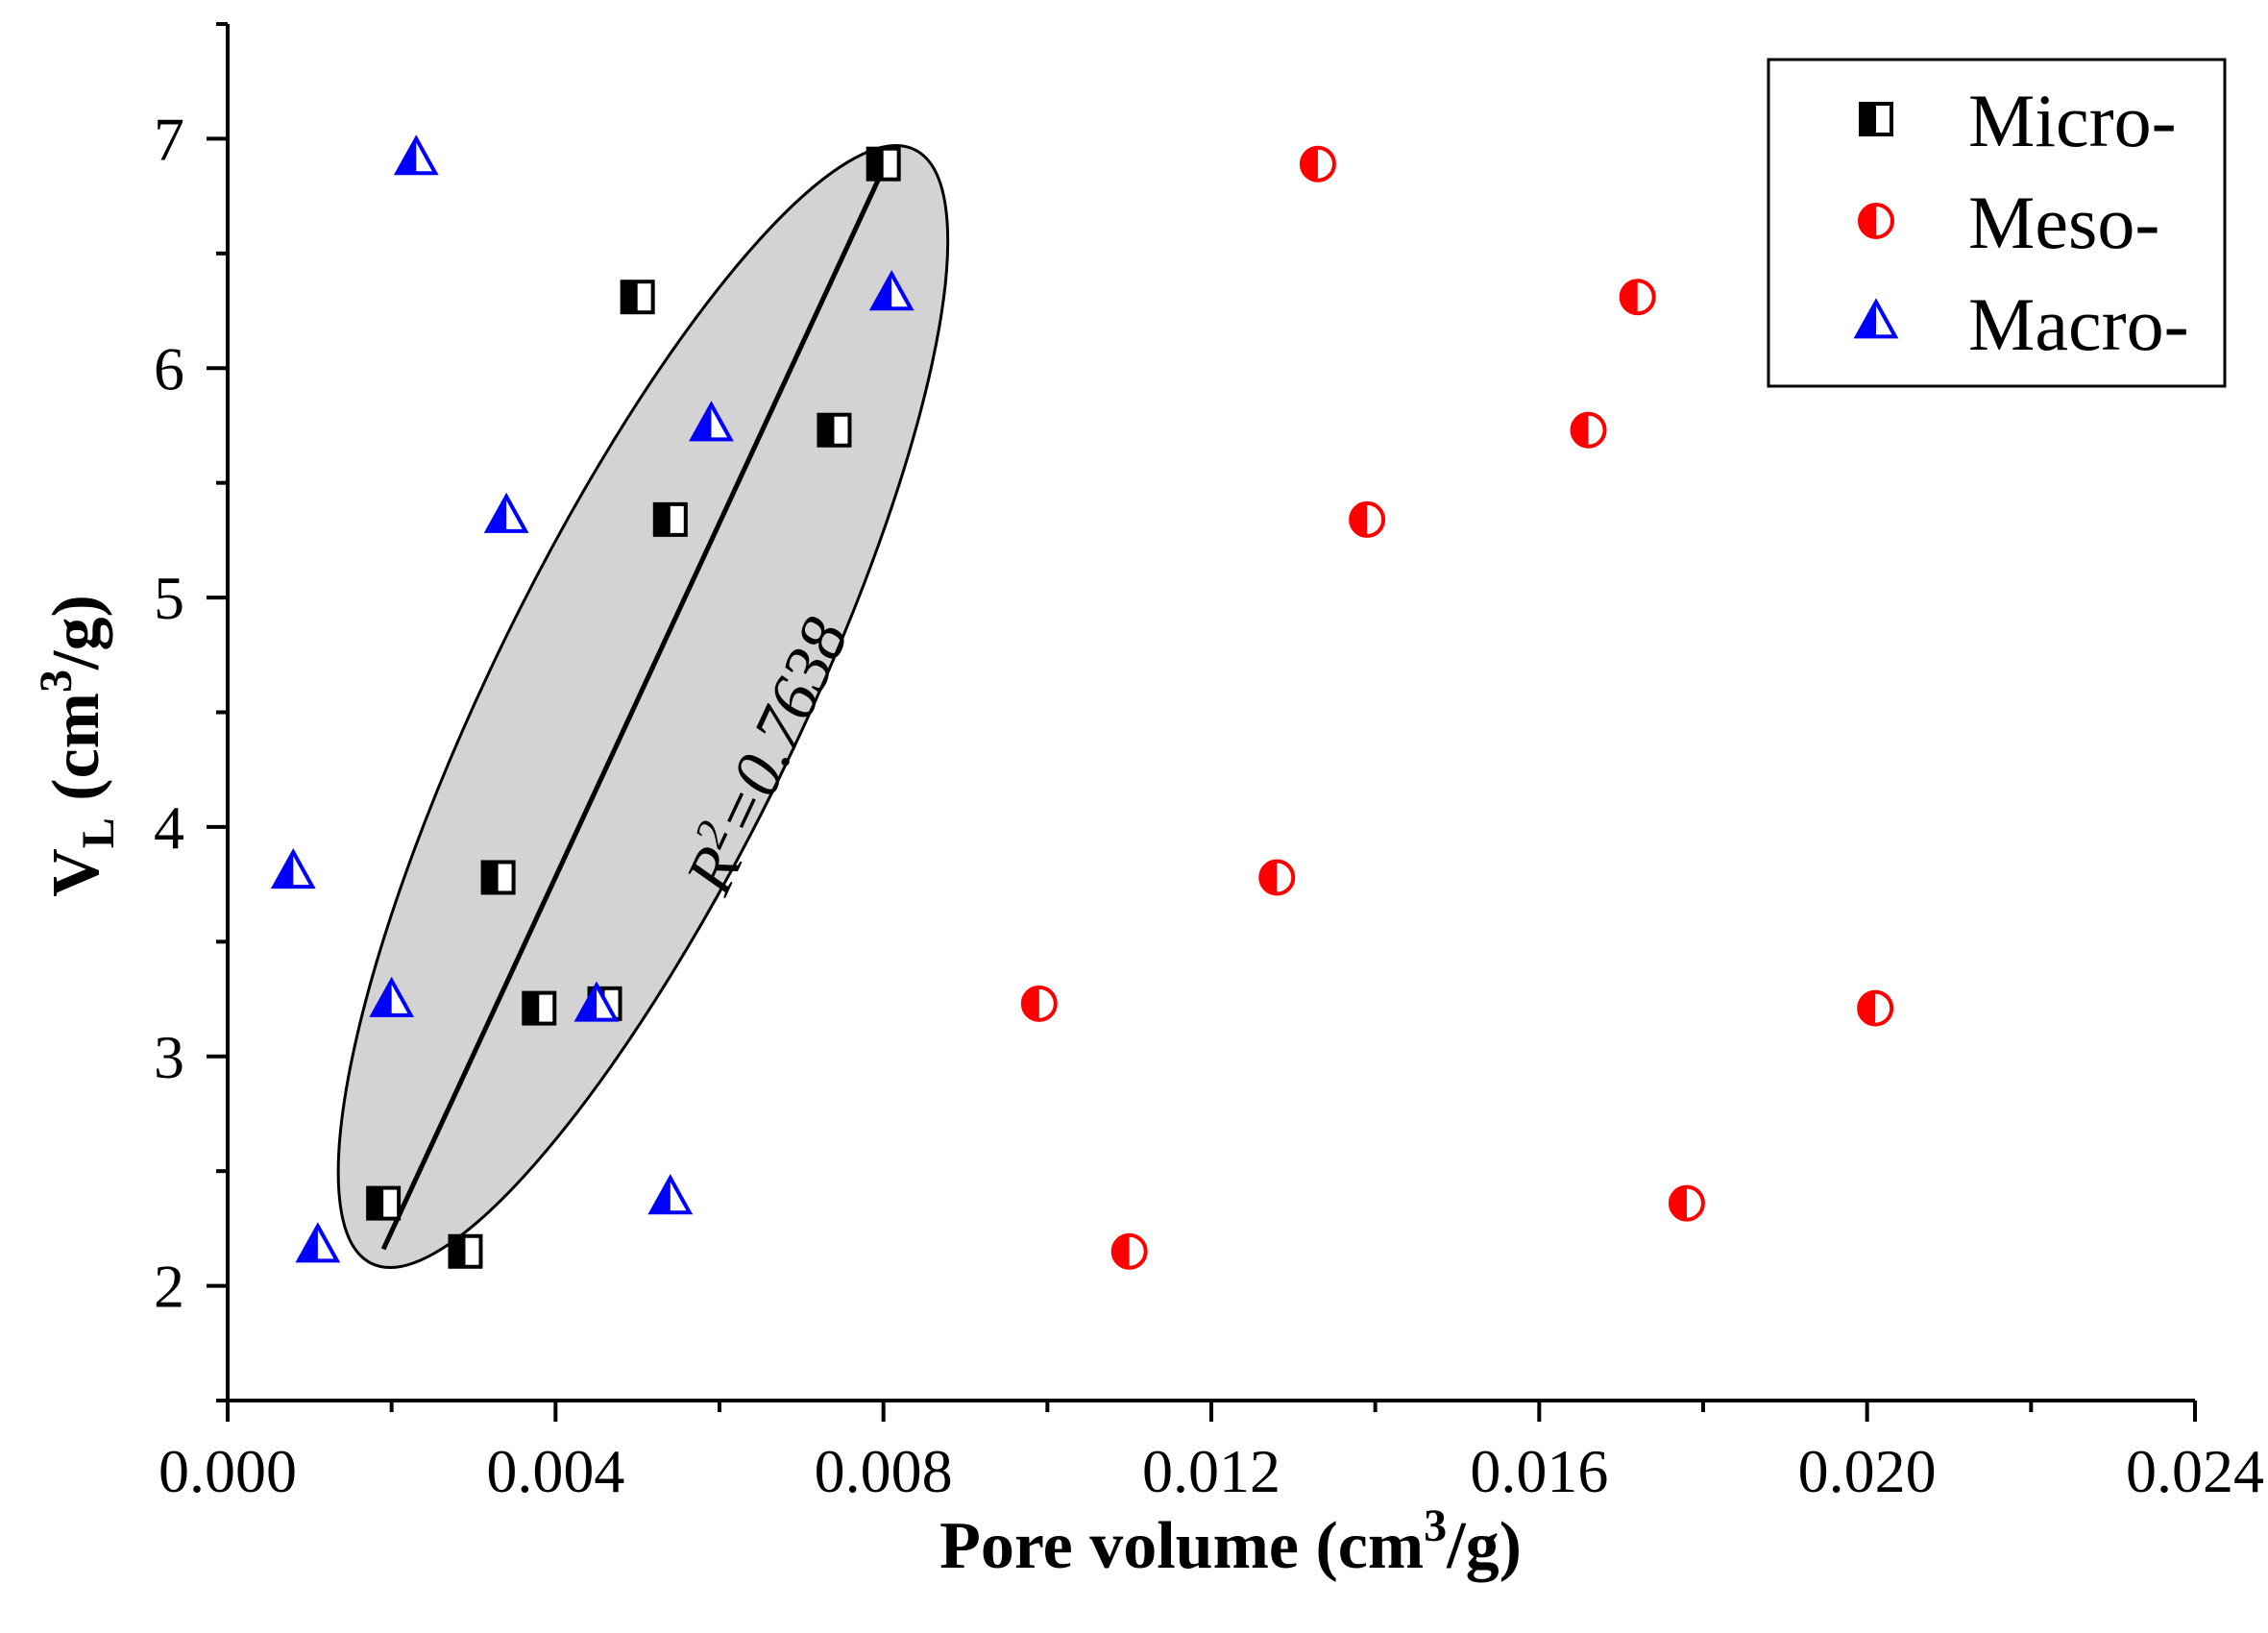  I want to click on x-axis-title-main: Pore volume (cm, so click(1181, 1546).